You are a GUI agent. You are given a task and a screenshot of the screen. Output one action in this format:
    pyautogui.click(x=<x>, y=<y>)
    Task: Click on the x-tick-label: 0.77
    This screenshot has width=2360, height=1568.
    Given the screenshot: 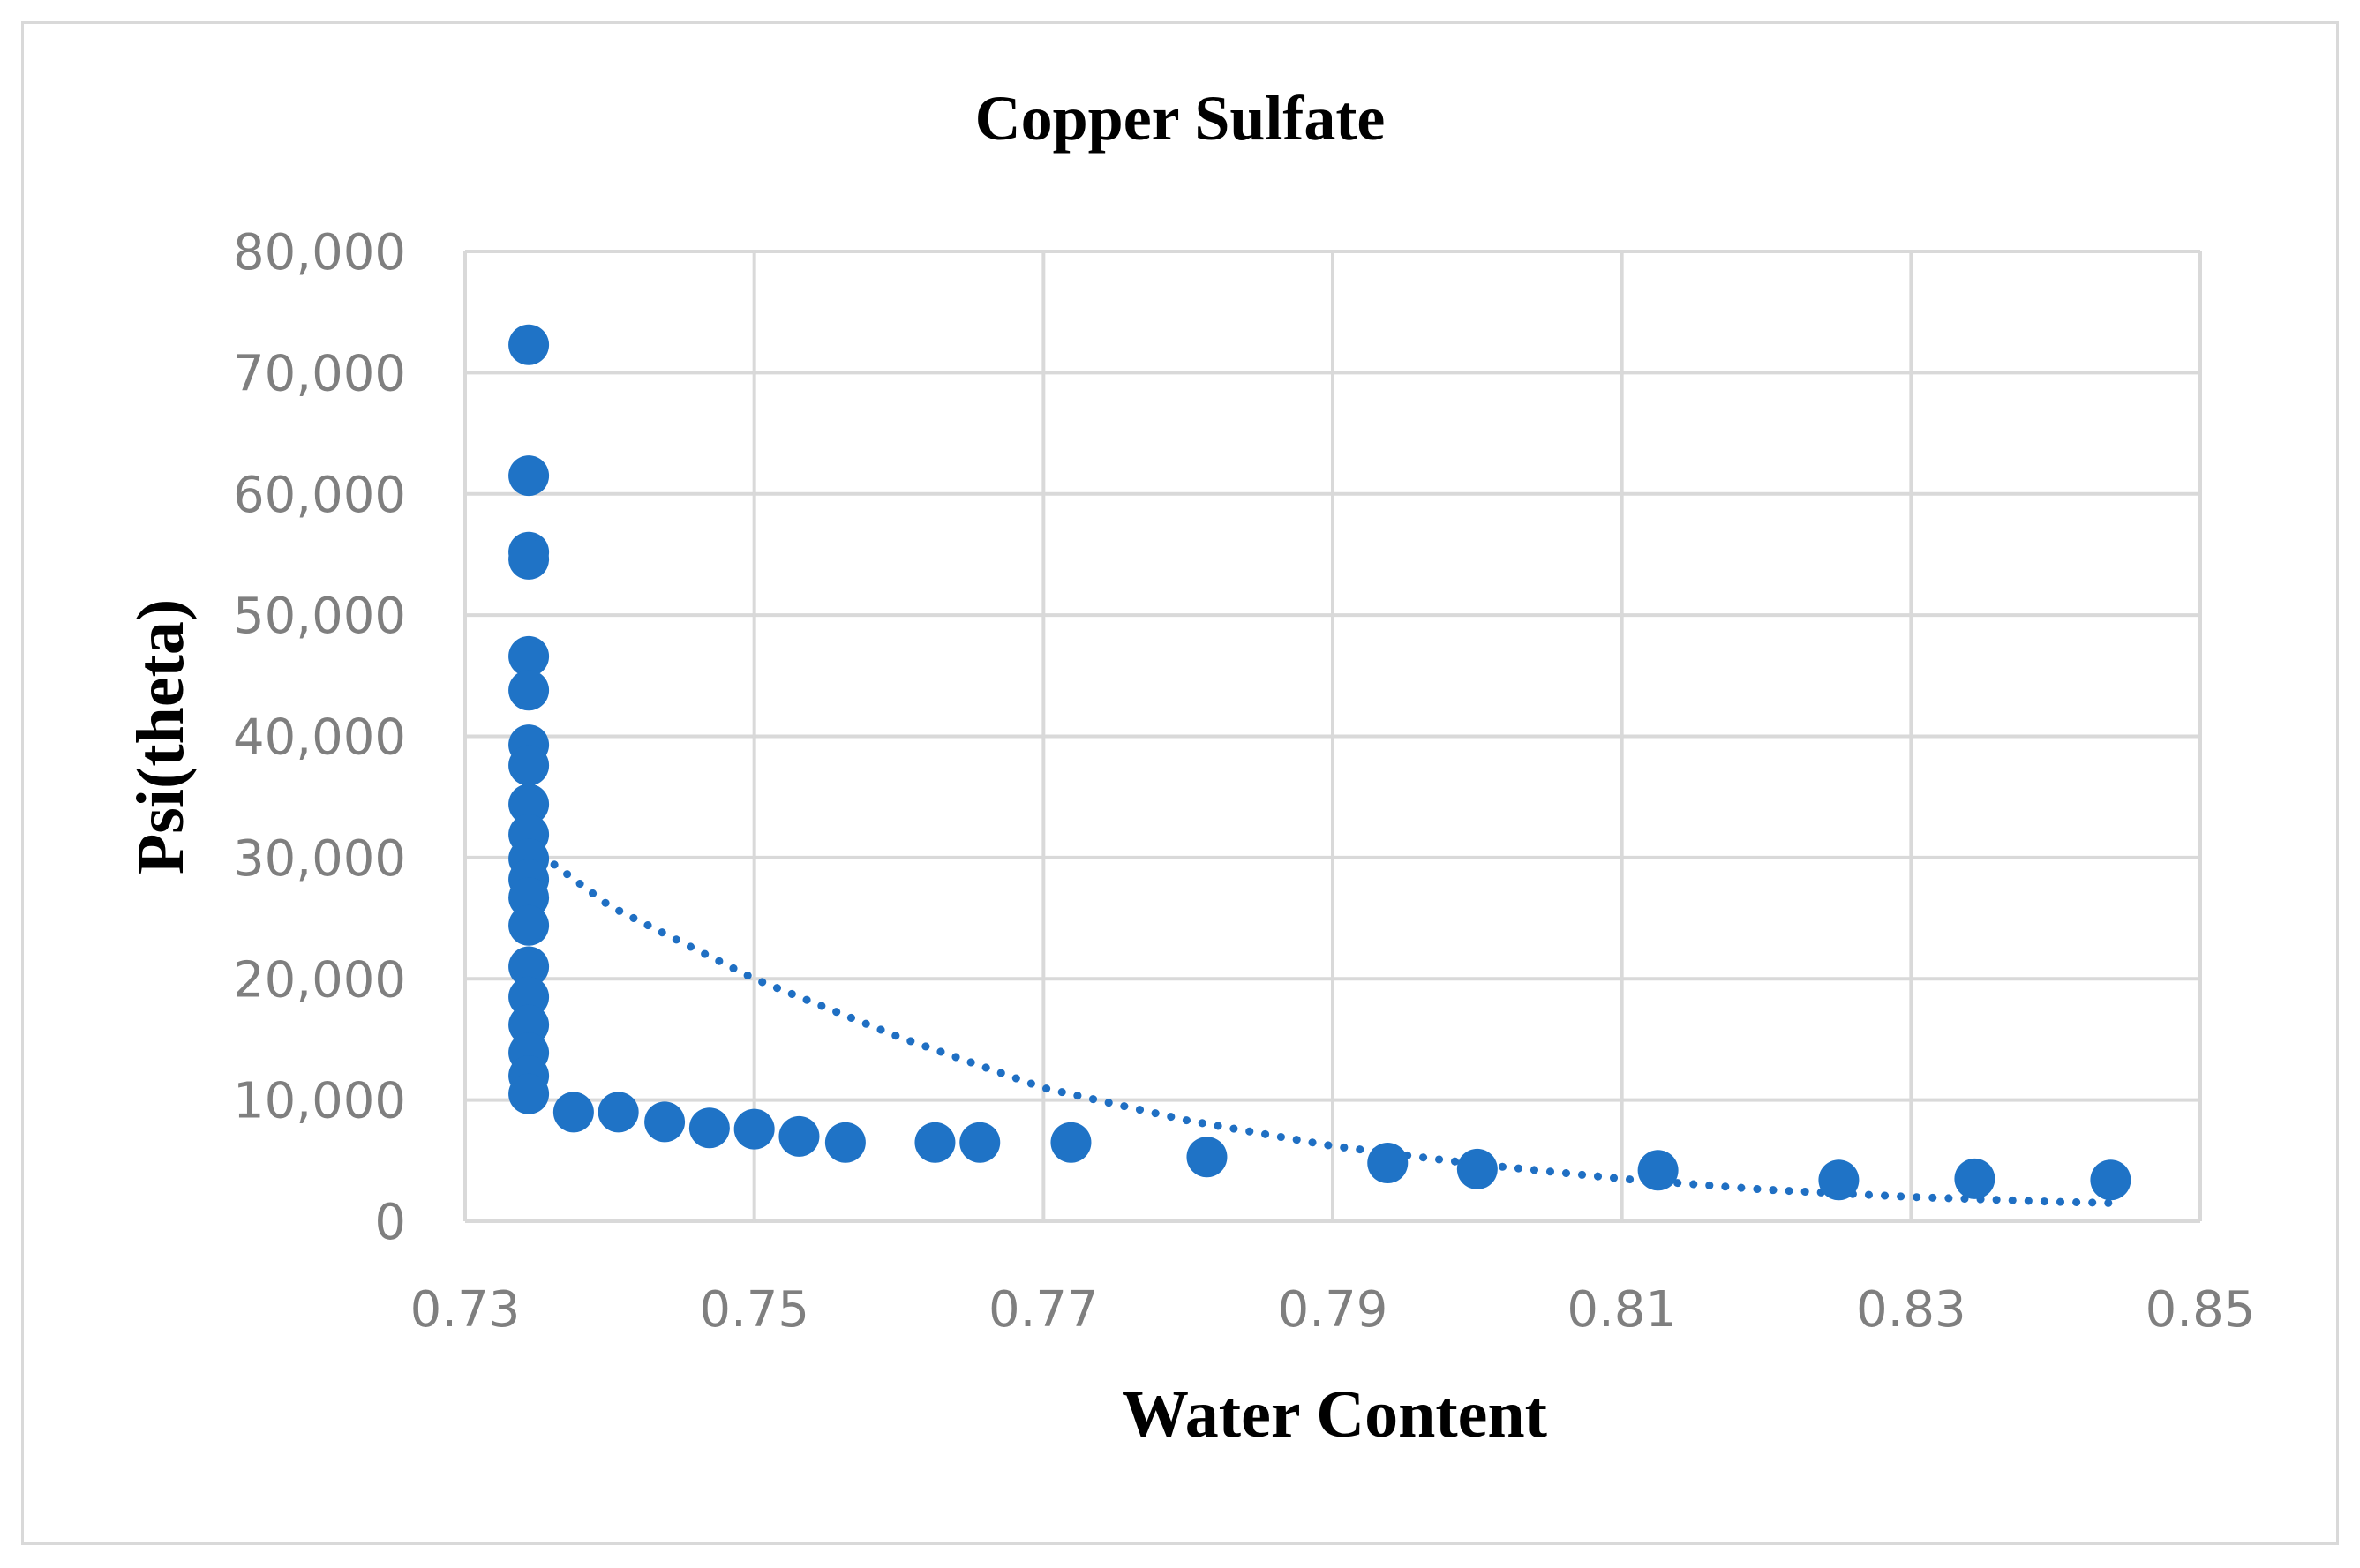 What is the action you would take?
    pyautogui.click(x=1043, y=1310)
    